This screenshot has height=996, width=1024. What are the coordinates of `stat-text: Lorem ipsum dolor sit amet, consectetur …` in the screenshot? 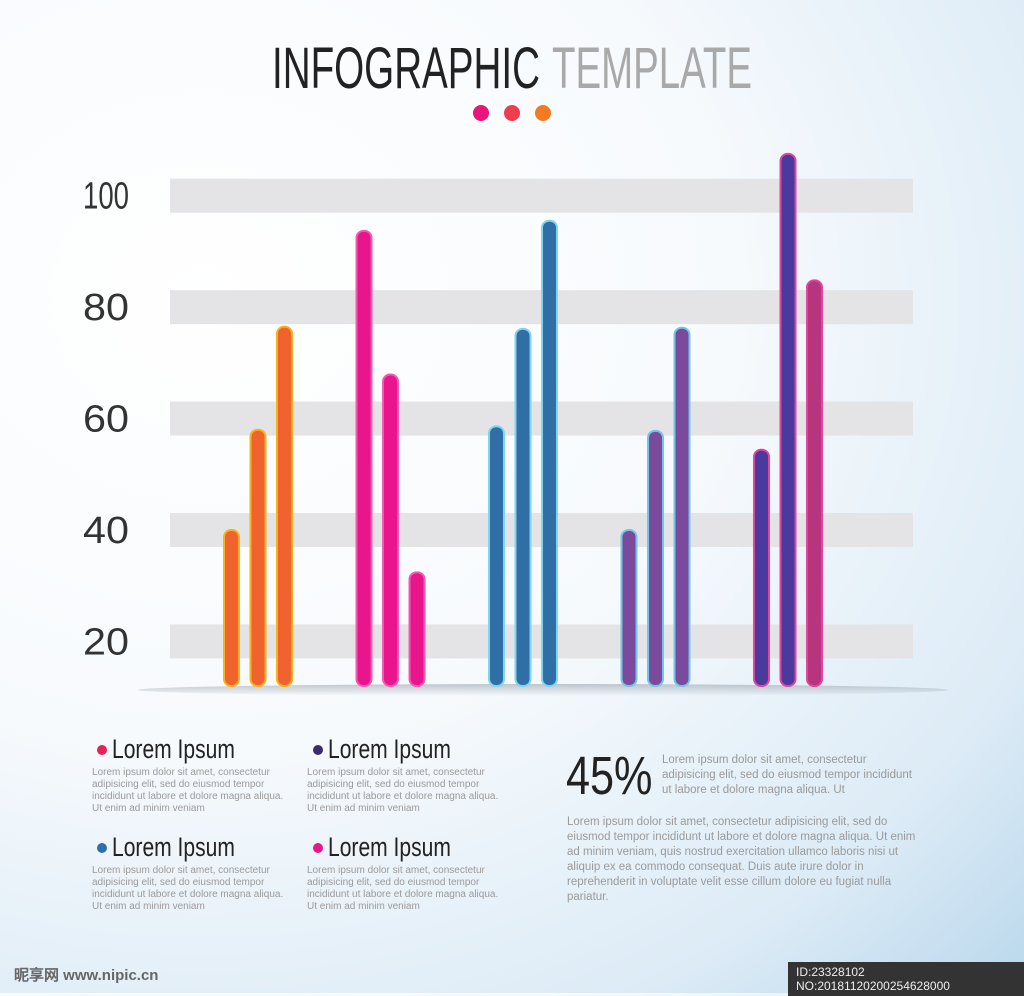 It's located at (787, 775).